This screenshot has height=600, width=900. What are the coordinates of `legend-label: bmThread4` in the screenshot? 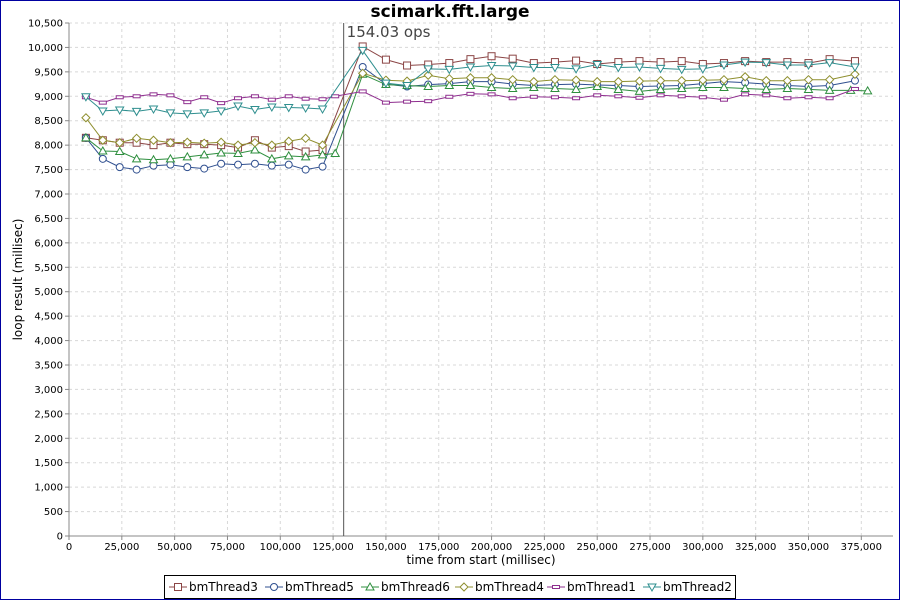 It's located at (509, 587).